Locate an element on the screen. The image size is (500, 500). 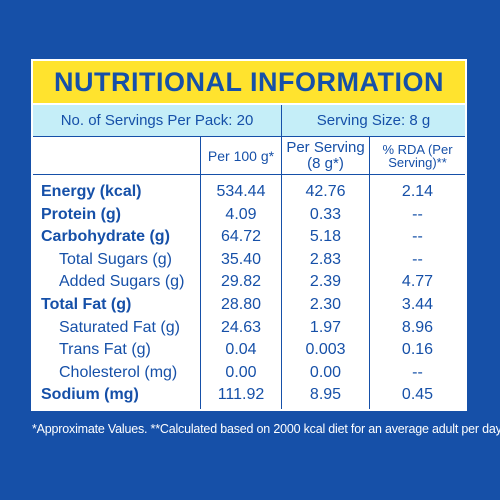
table-row: Carbohydrate (g) 64.72 5.18 -- is located at coordinates (249, 237).